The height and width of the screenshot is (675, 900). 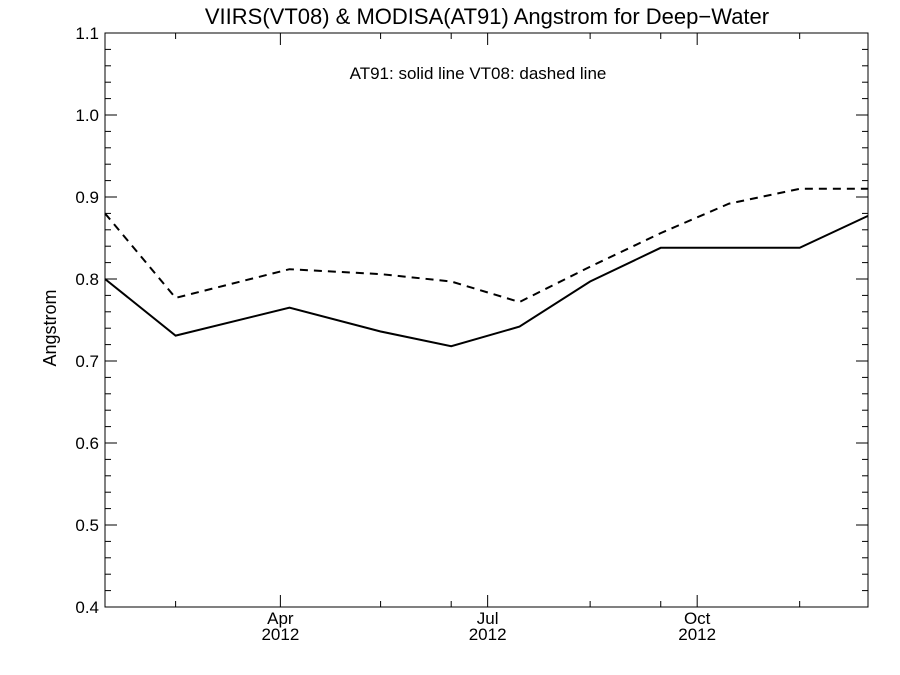 What do you see at coordinates (87, 115) in the screenshot?
I see `y-tick-label: 1.0` at bounding box center [87, 115].